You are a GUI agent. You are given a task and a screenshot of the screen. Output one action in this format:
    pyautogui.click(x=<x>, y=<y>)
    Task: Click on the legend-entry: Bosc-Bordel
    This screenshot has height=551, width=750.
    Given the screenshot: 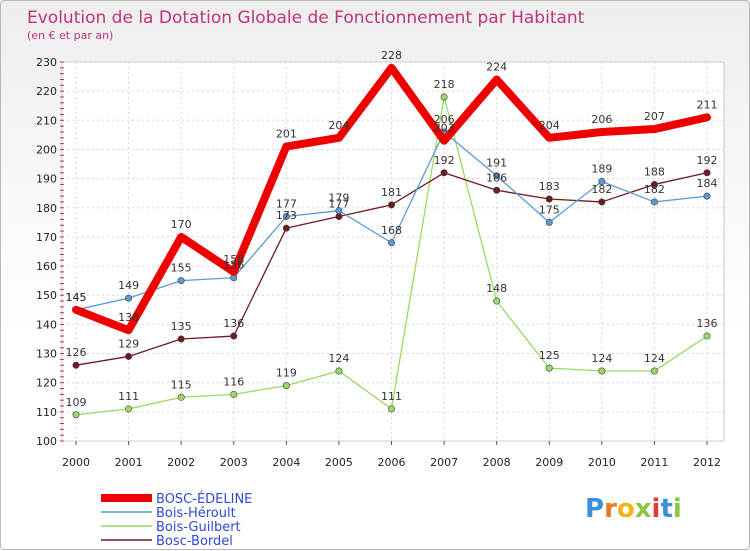 What is the action you would take?
    pyautogui.click(x=167, y=541)
    